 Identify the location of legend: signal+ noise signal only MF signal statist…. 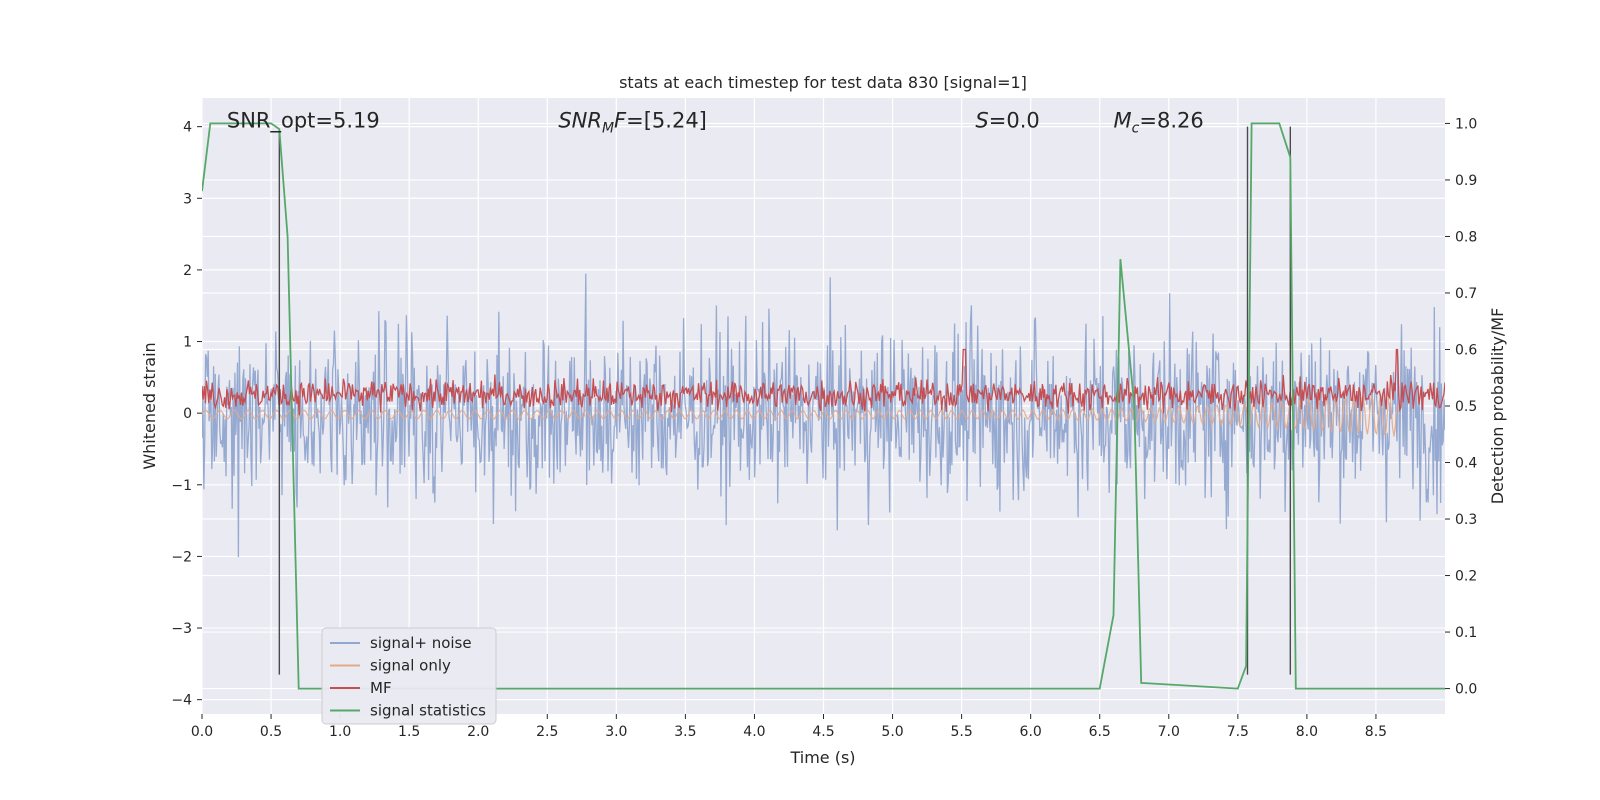
(409, 676).